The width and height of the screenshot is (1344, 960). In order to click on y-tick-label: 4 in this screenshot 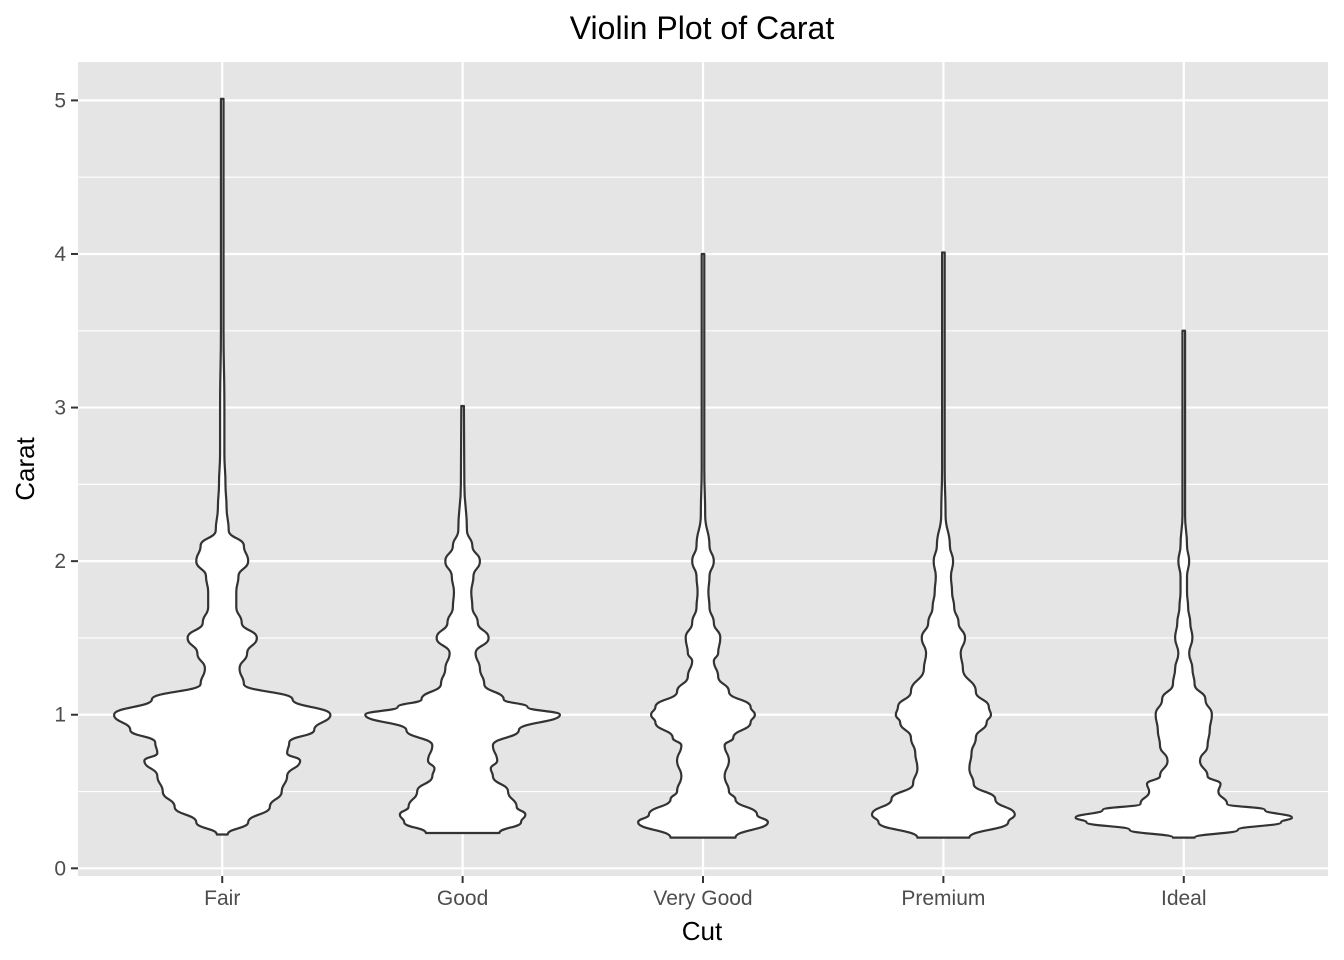, I will do `click(60, 254)`.